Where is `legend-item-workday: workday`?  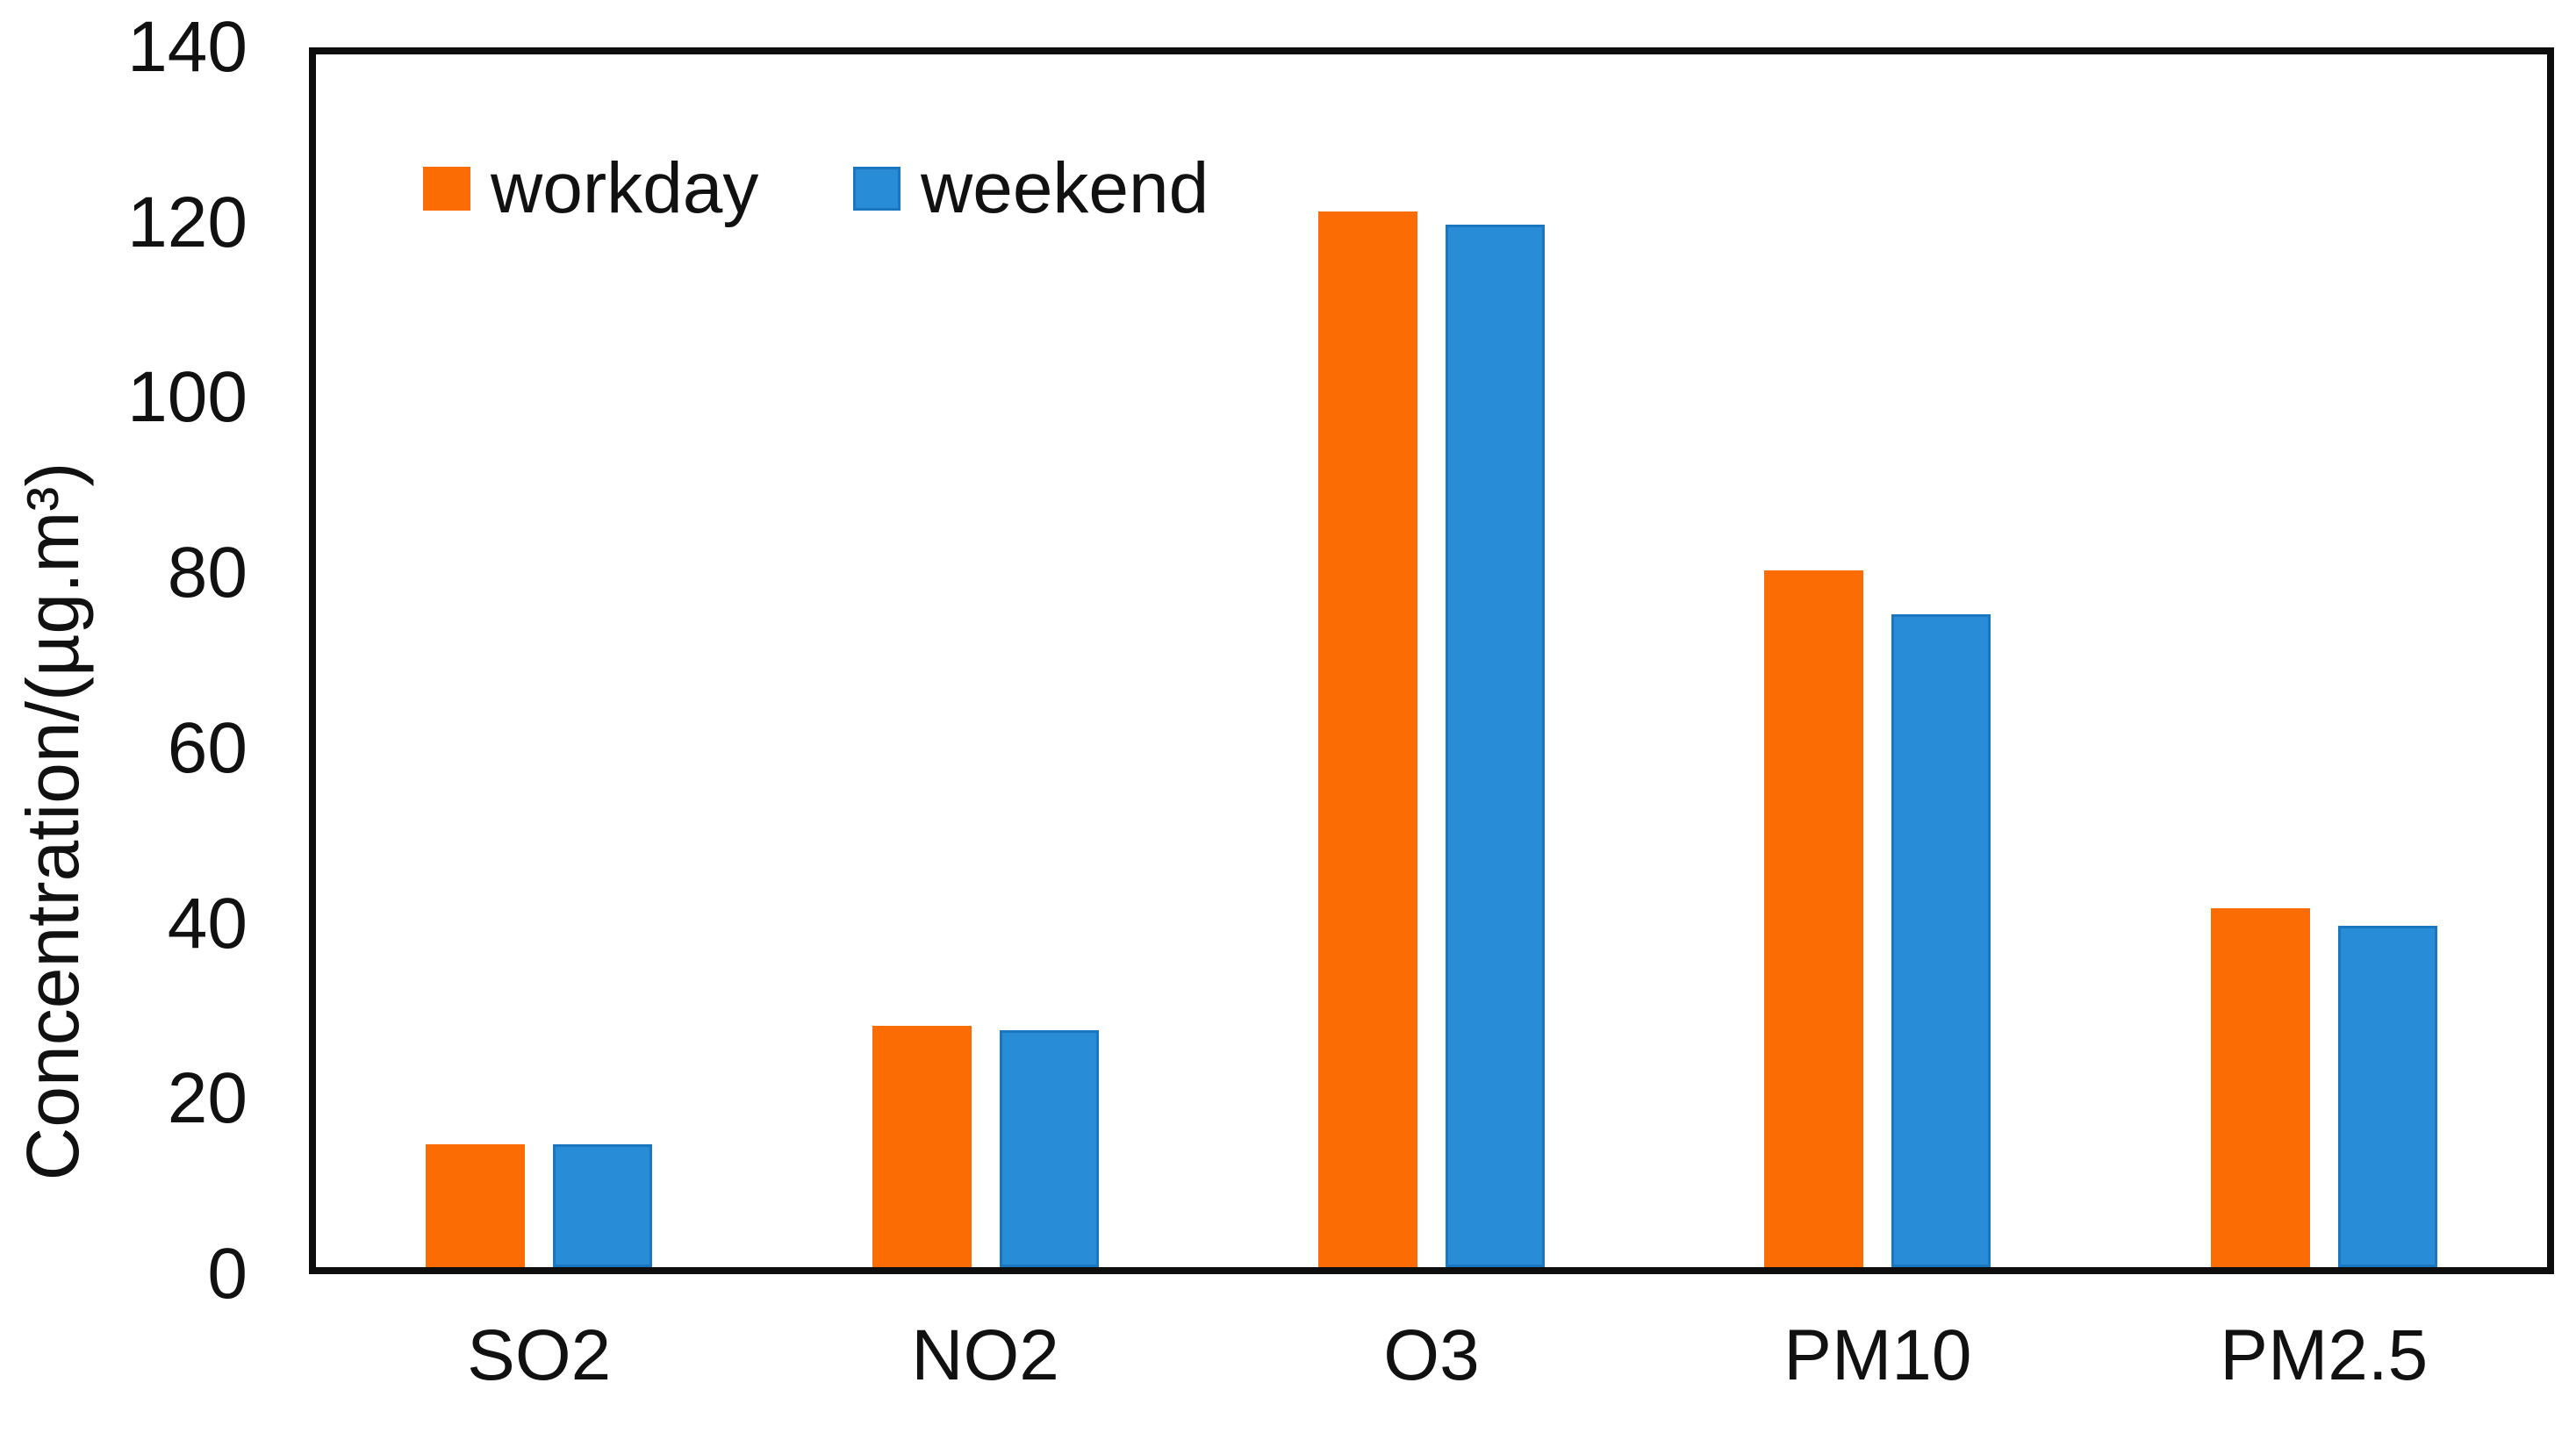 legend-item-workday: workday is located at coordinates (591, 189).